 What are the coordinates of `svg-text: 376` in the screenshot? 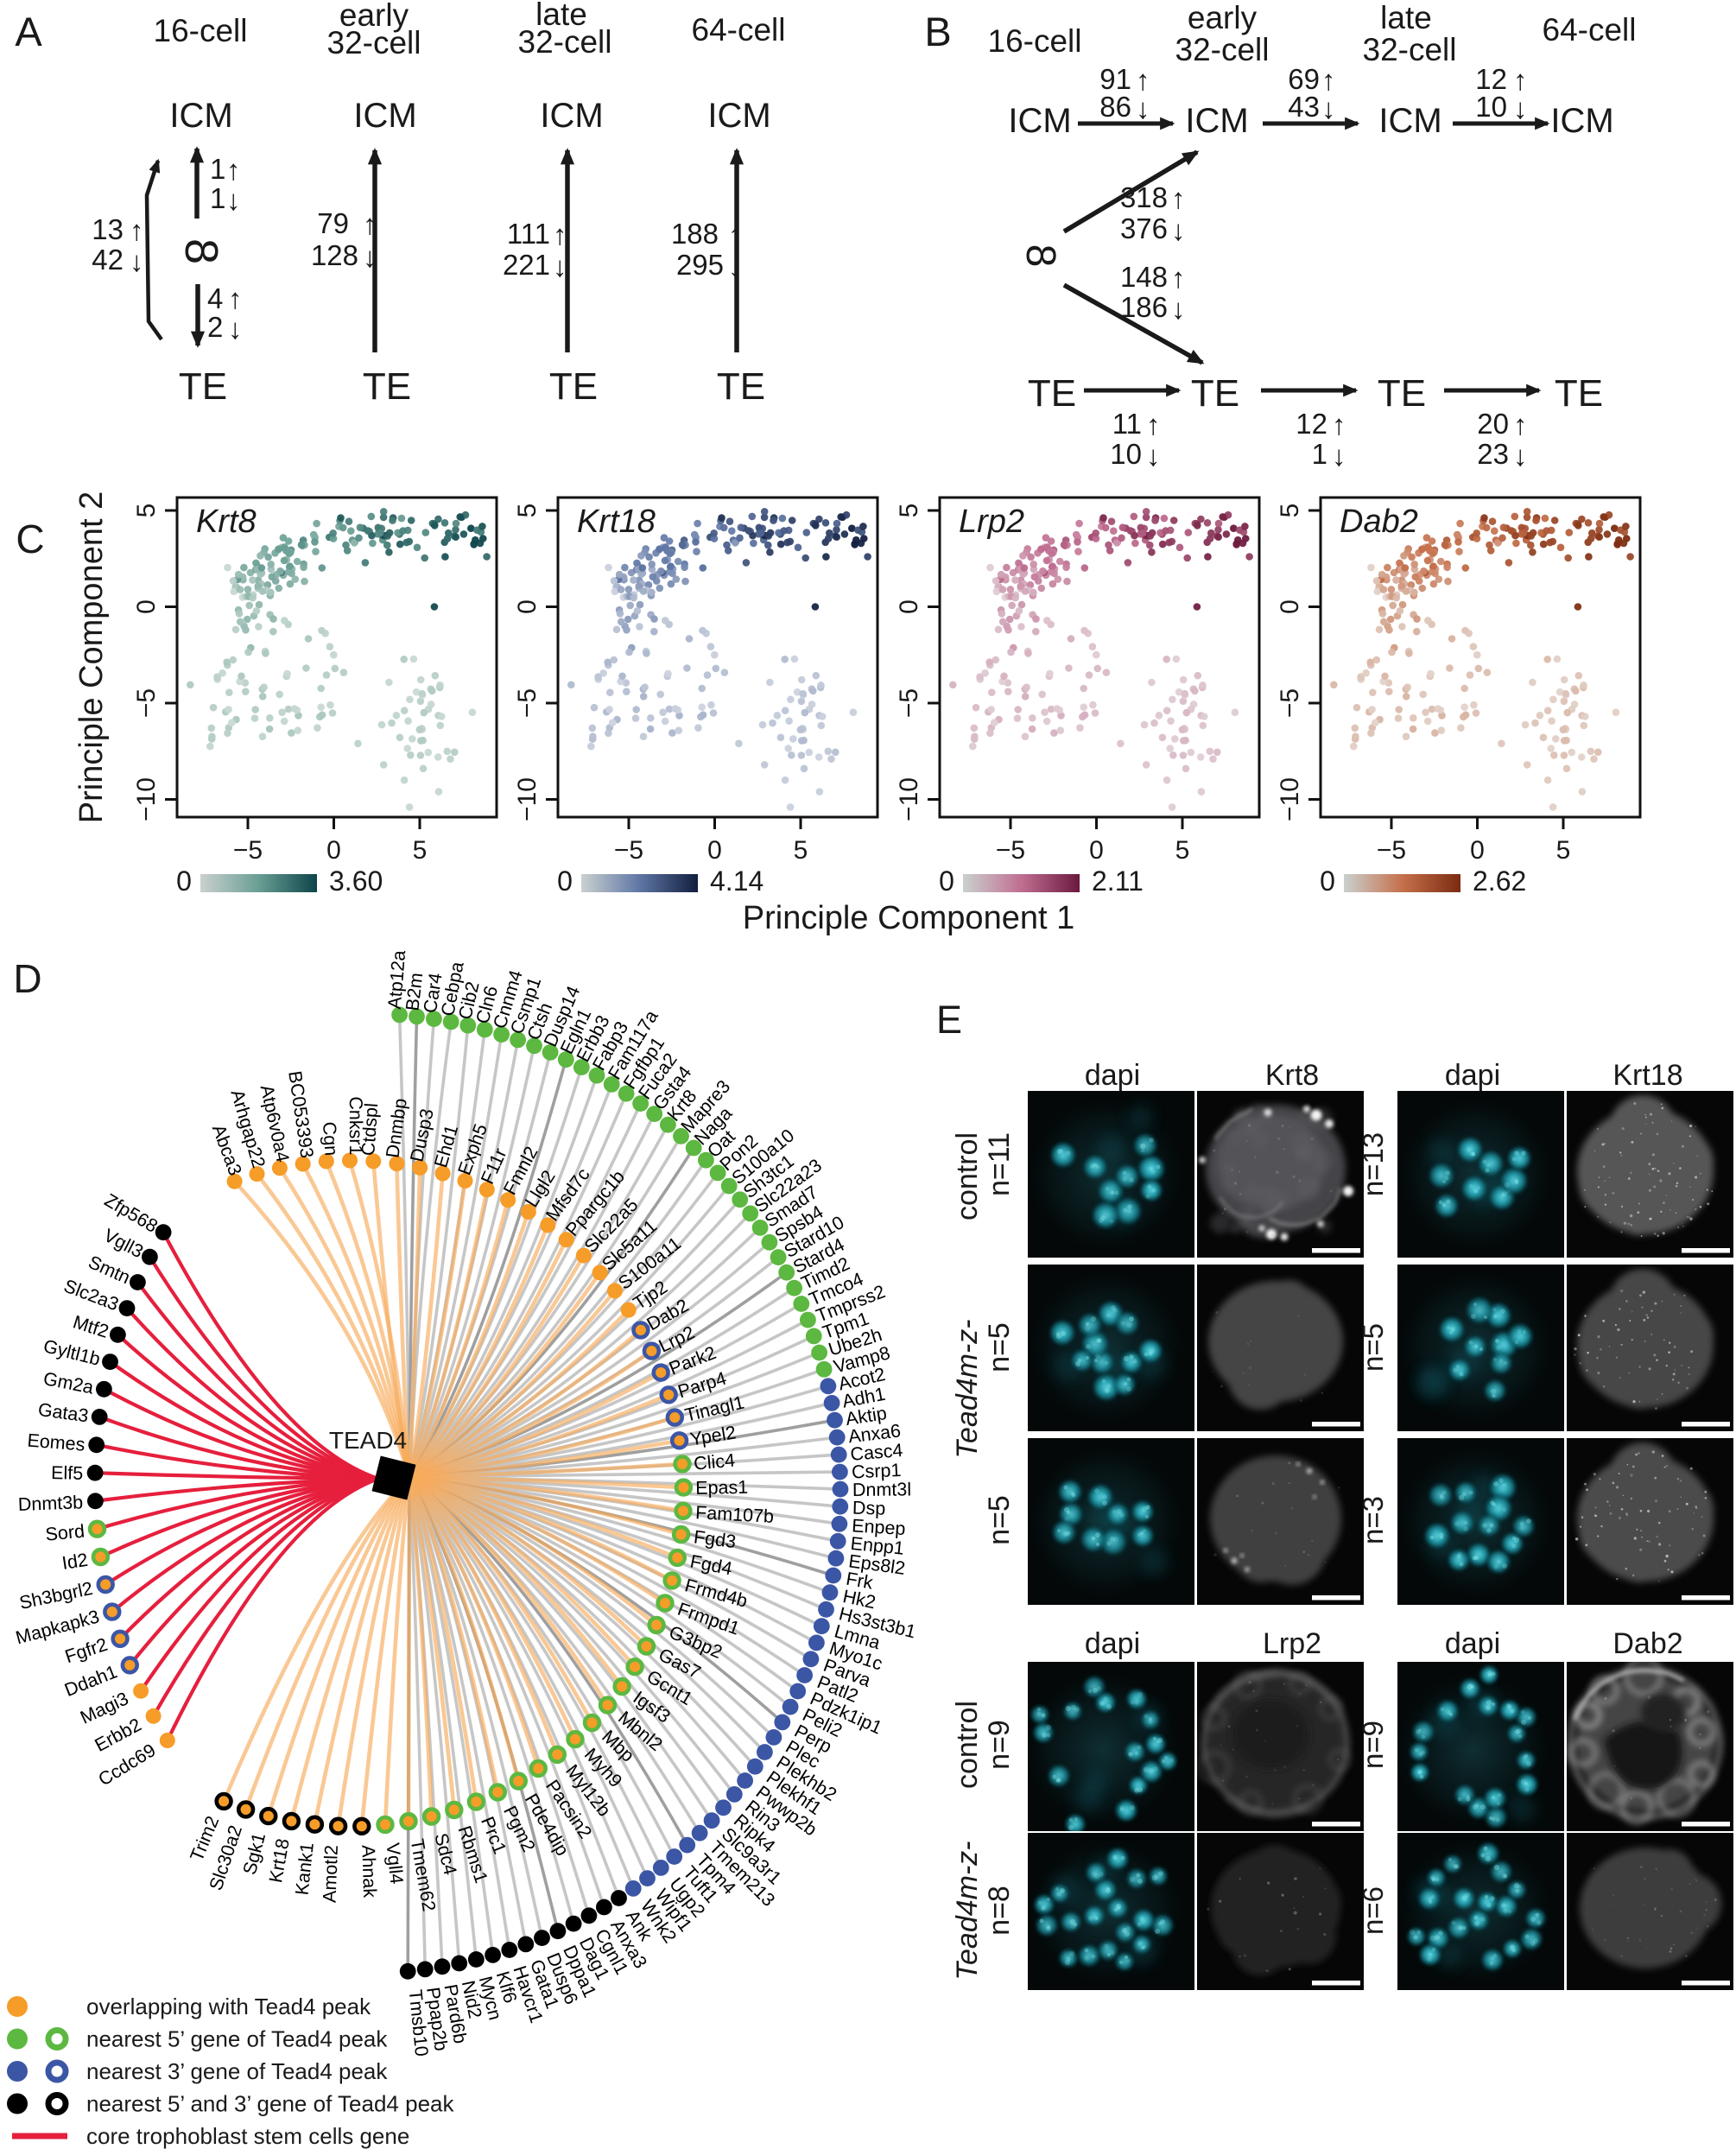 It's located at (1144, 228).